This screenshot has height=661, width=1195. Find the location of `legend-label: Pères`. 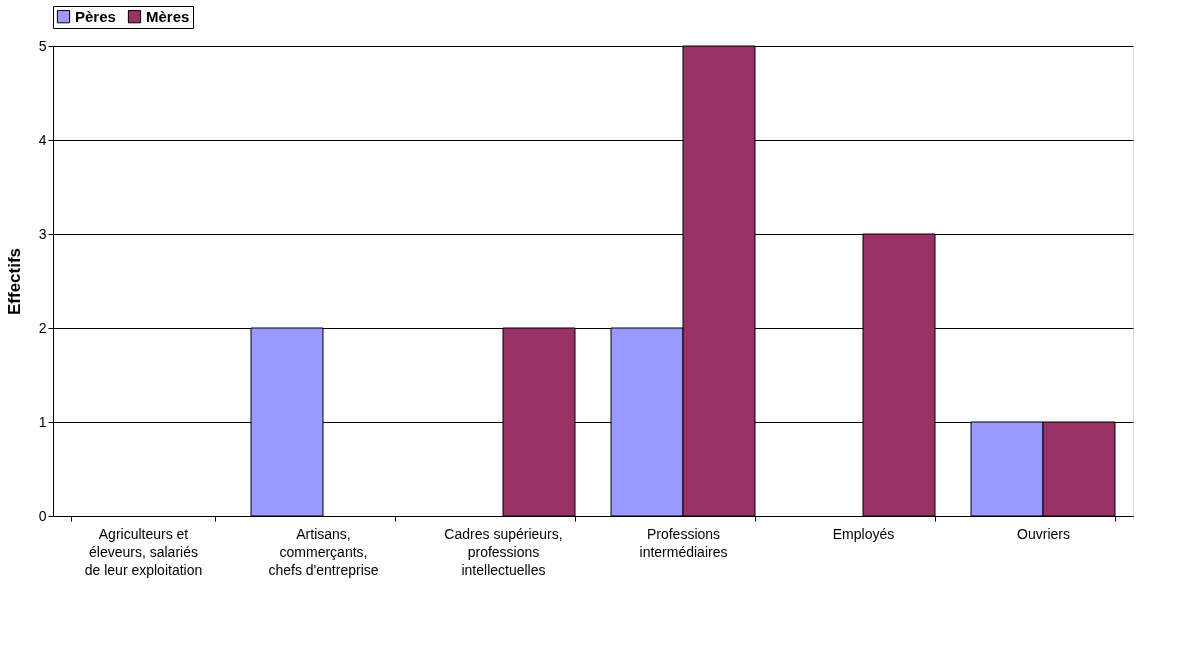

legend-label: Pères is located at coordinates (95, 16).